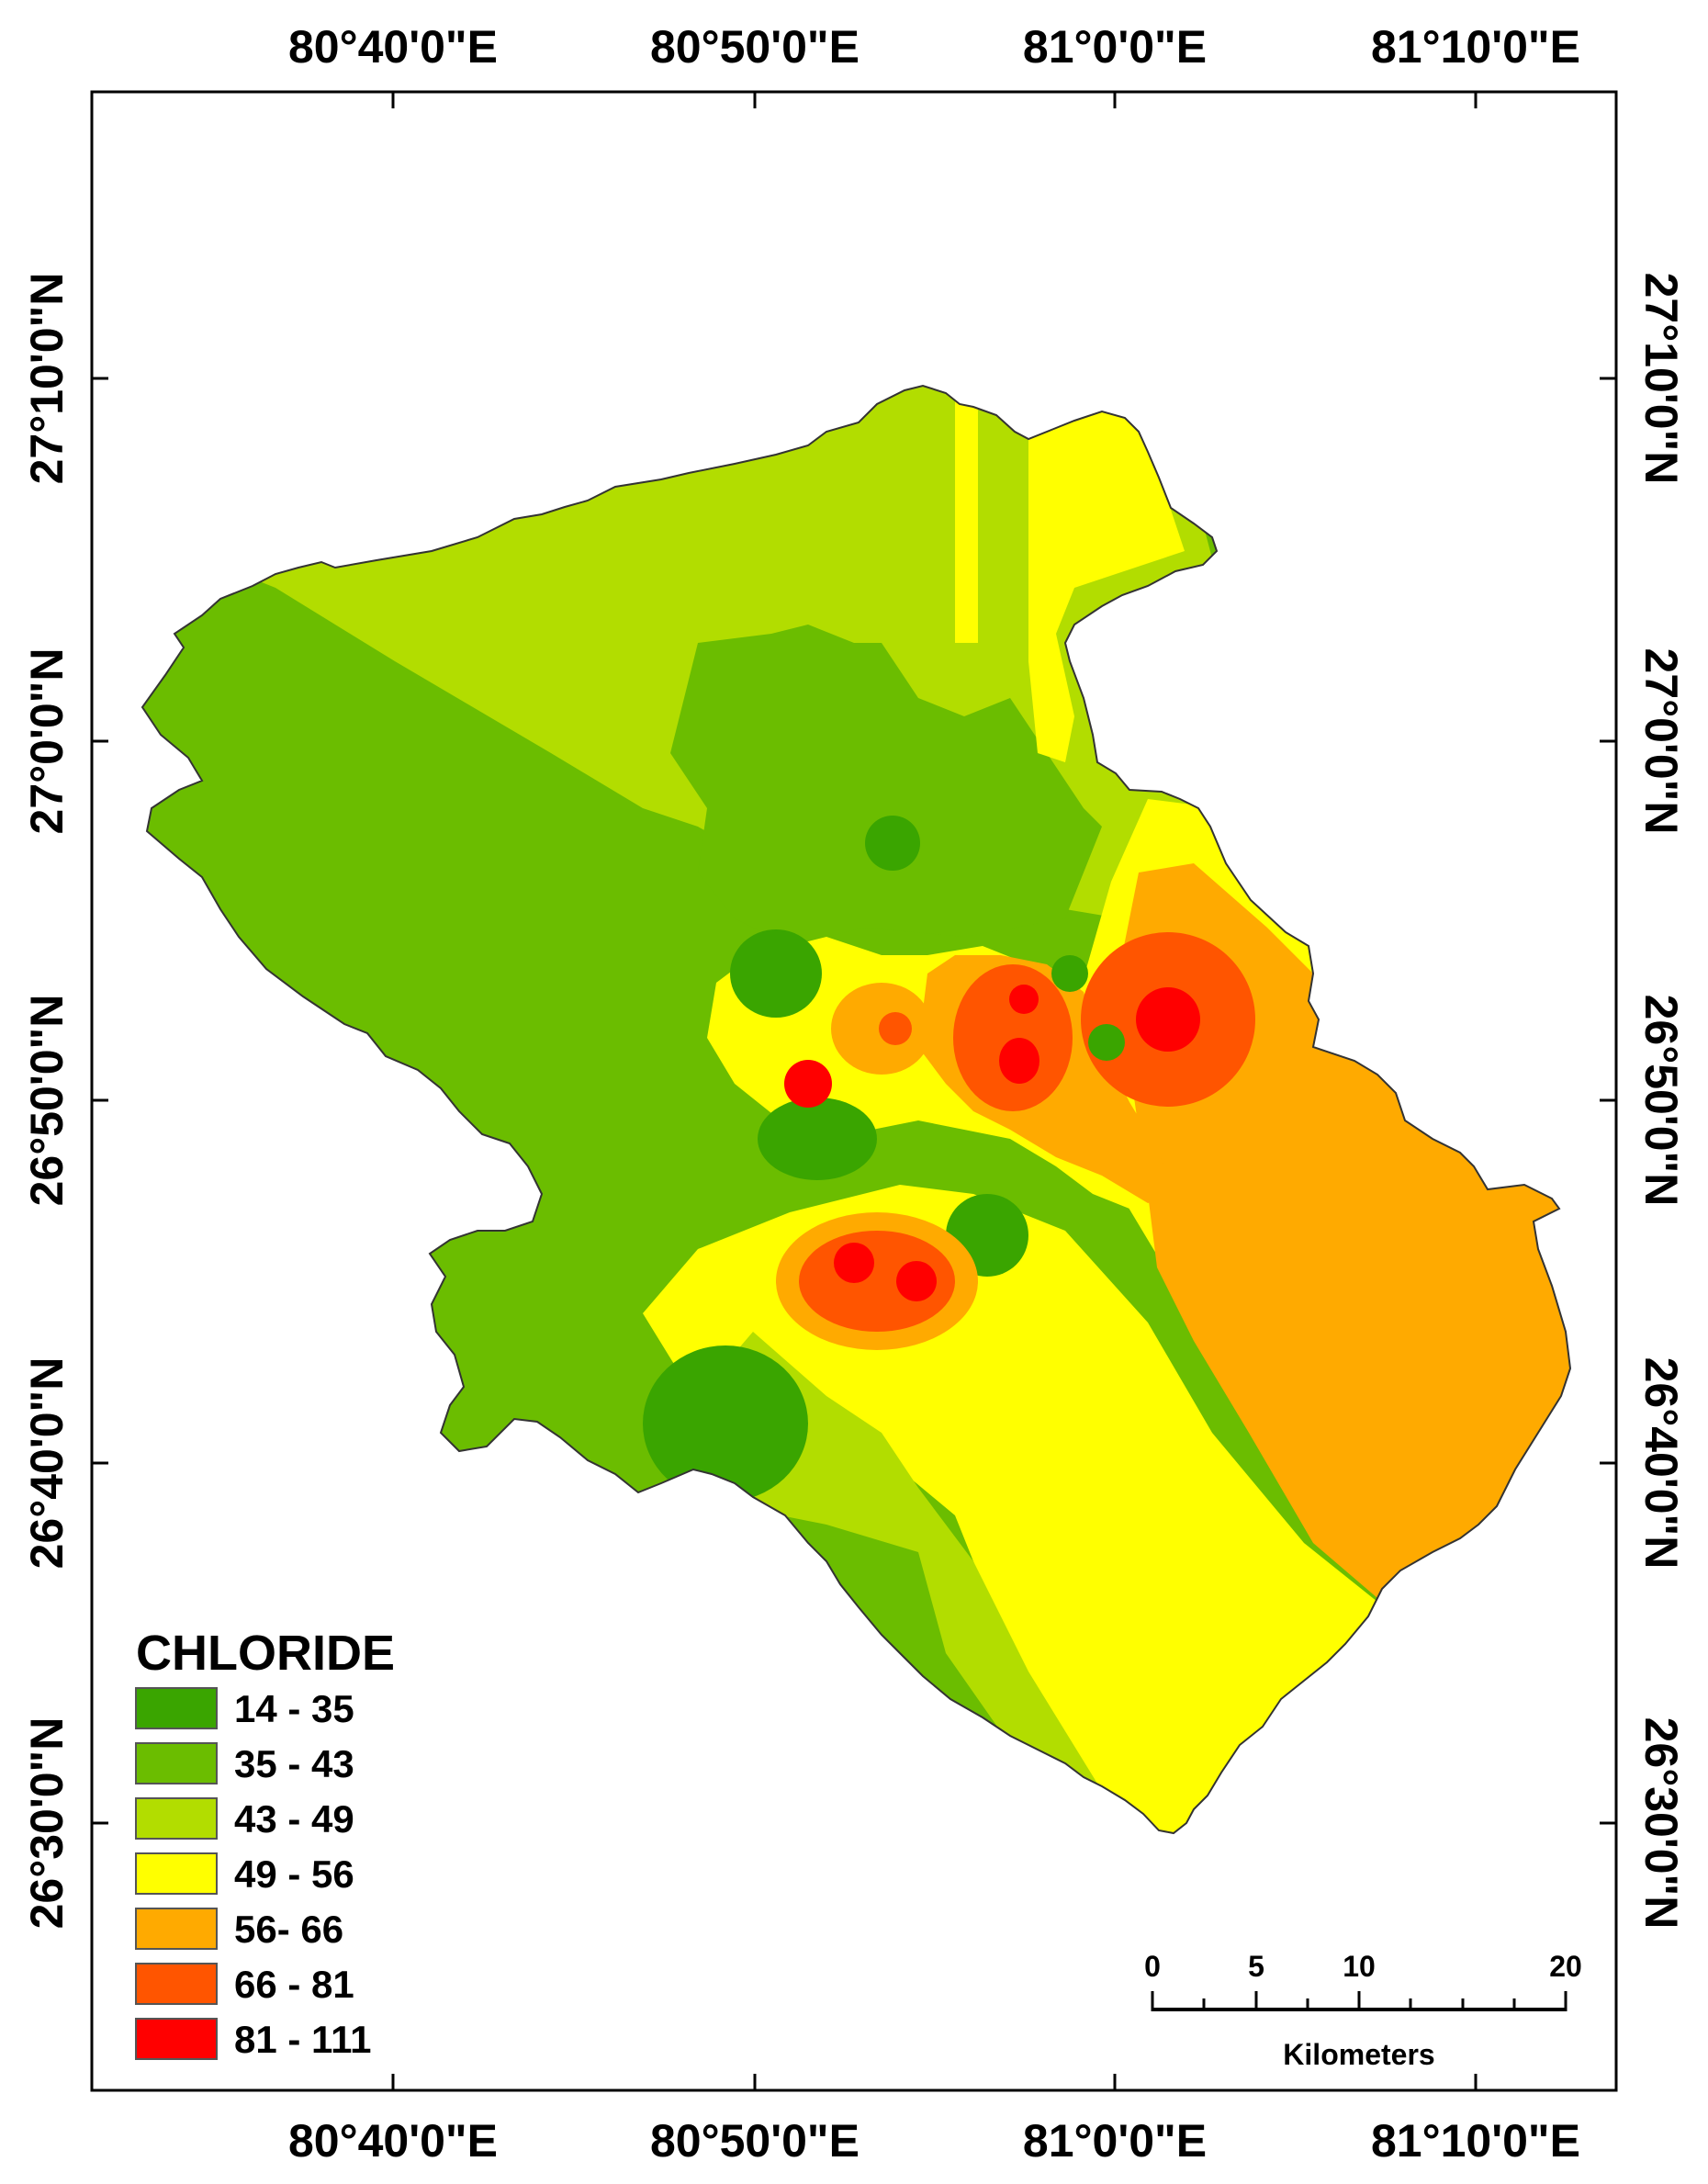 The image size is (1708, 2184). Describe the element at coordinates (808, 1084) in the screenshot. I see `zone-81-111-west-core` at that location.